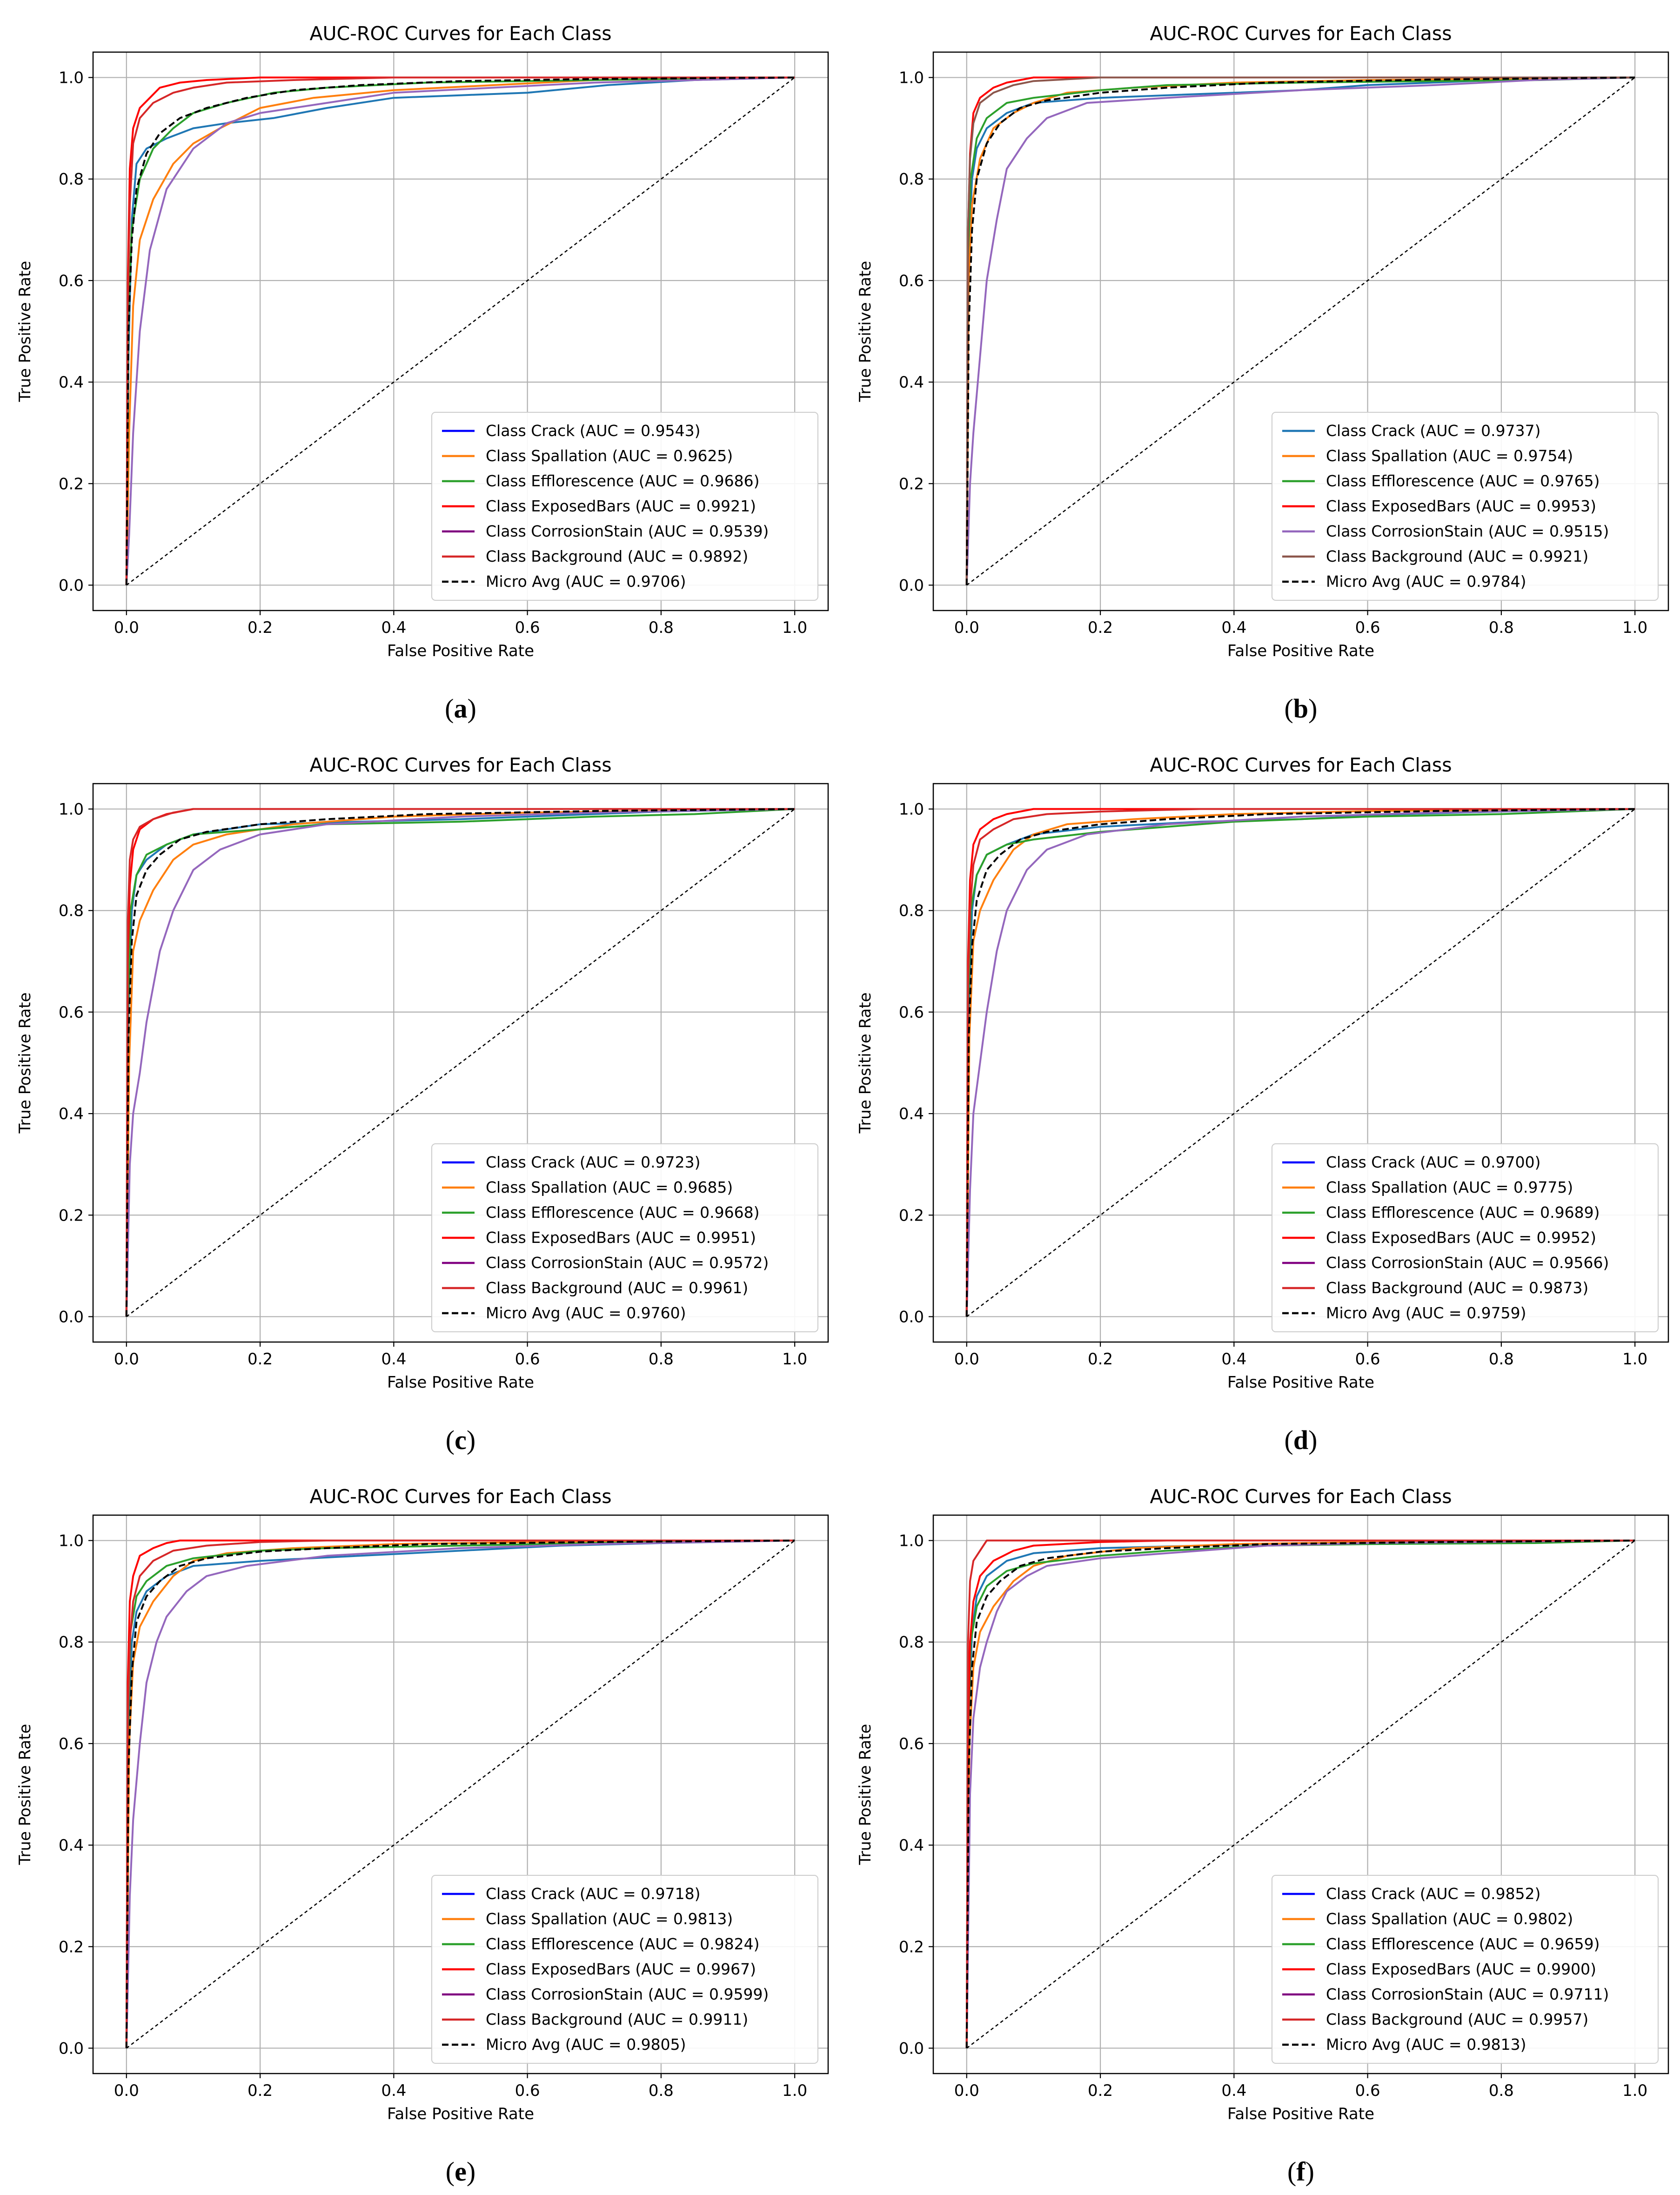  I want to click on legend-box, so click(1466, 1237).